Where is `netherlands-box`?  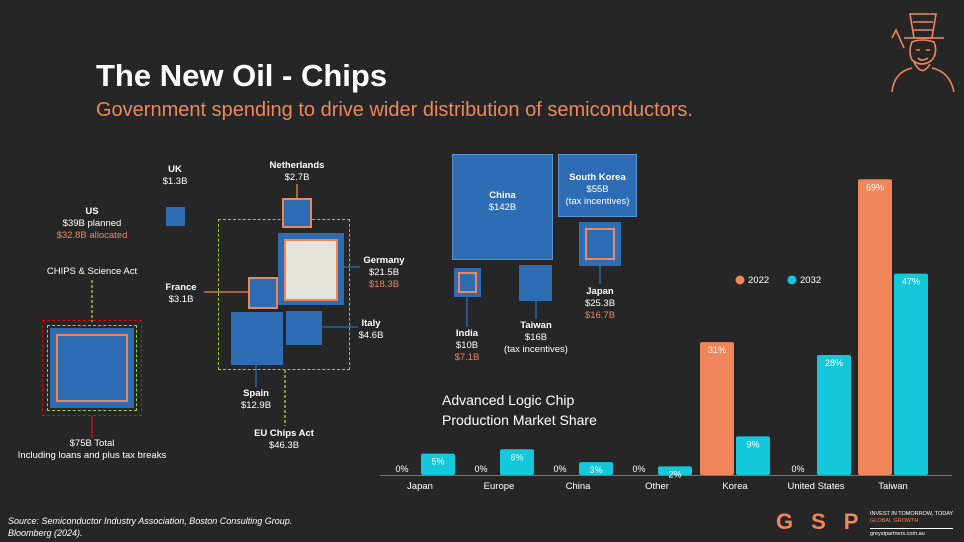
netherlands-box is located at coordinates (297, 213).